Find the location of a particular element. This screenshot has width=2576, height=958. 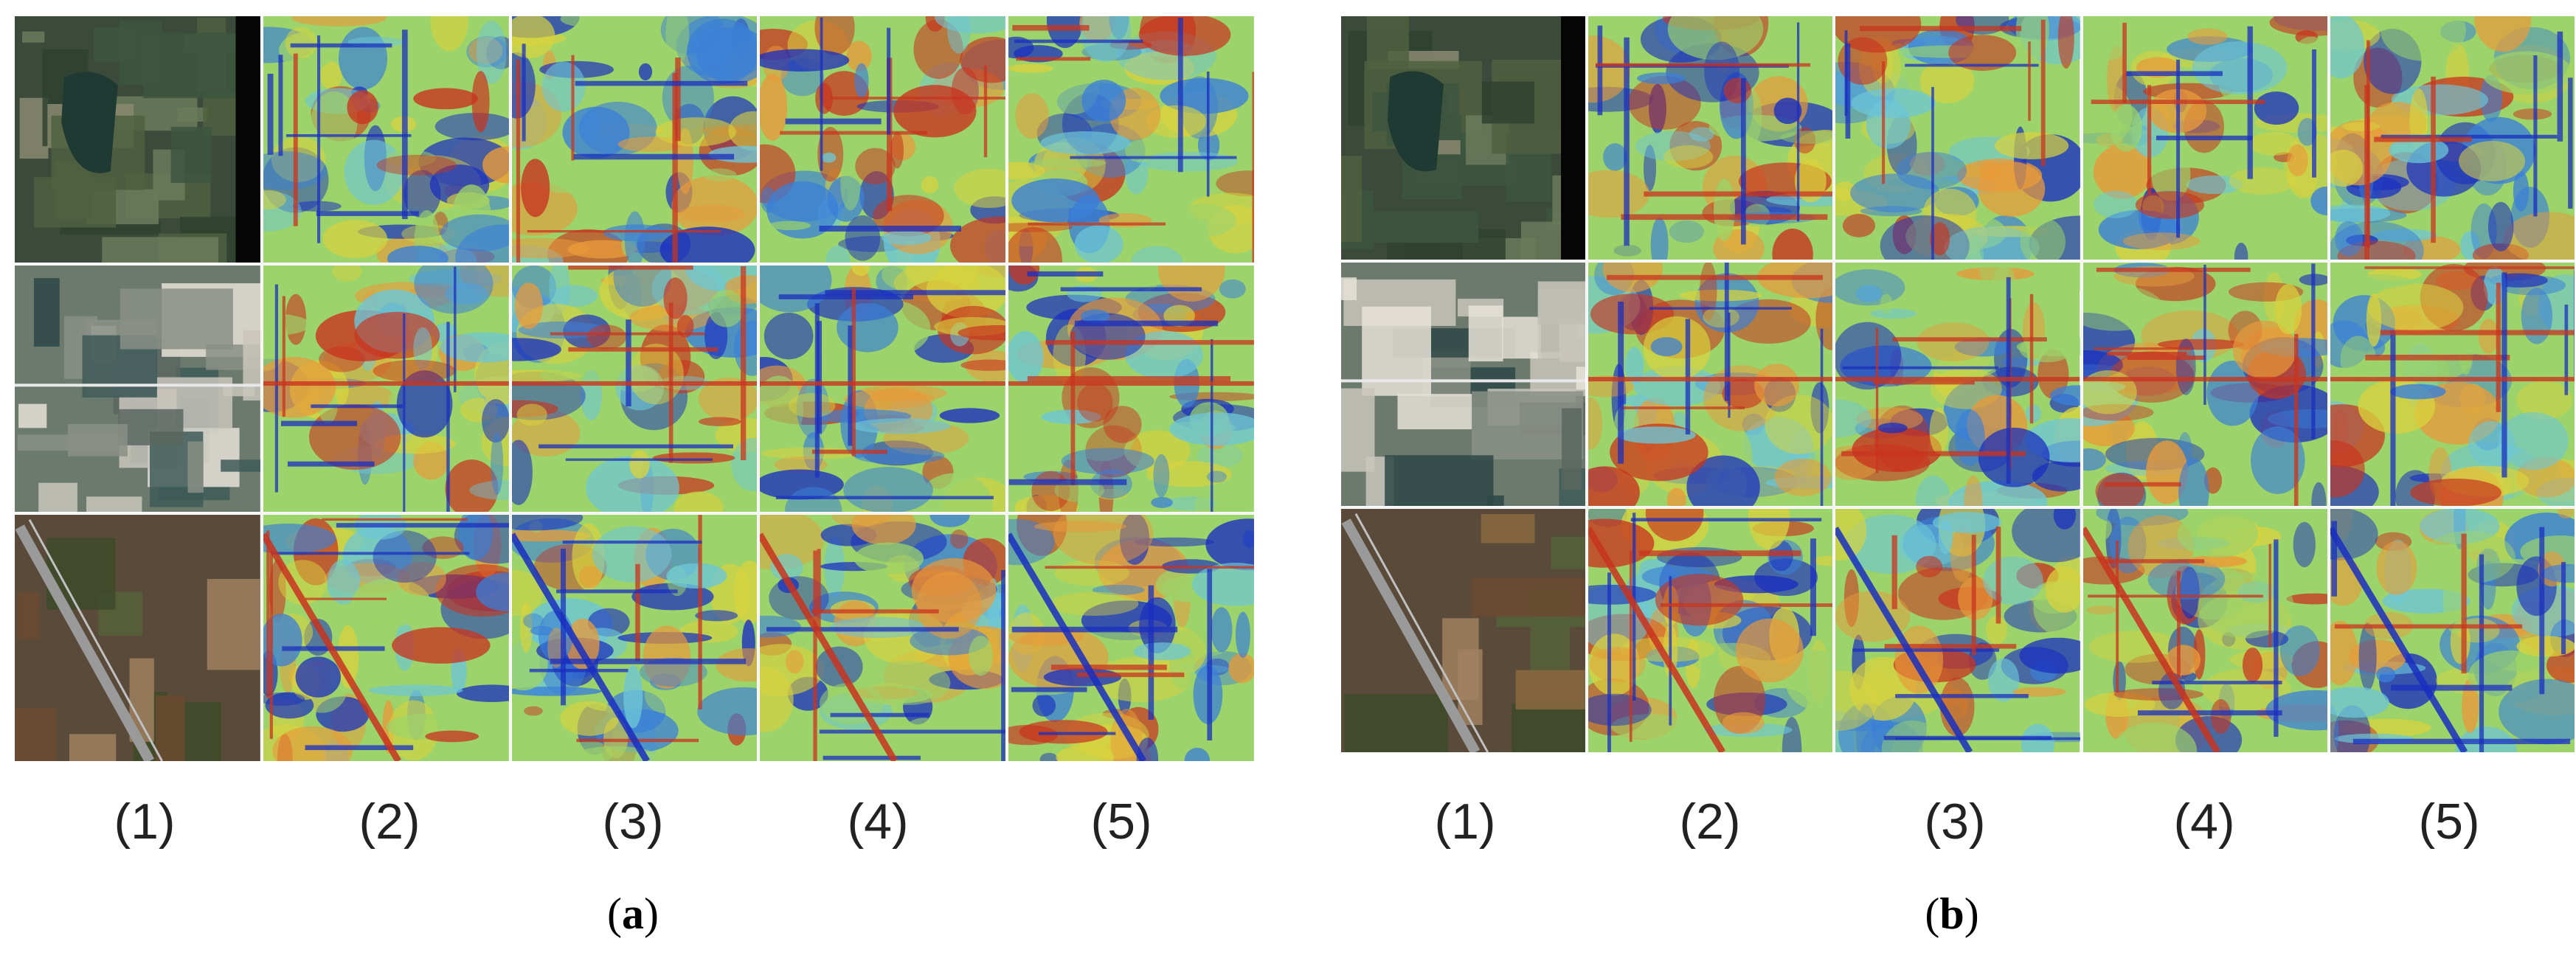

satellite-border is located at coordinates (248, 139).